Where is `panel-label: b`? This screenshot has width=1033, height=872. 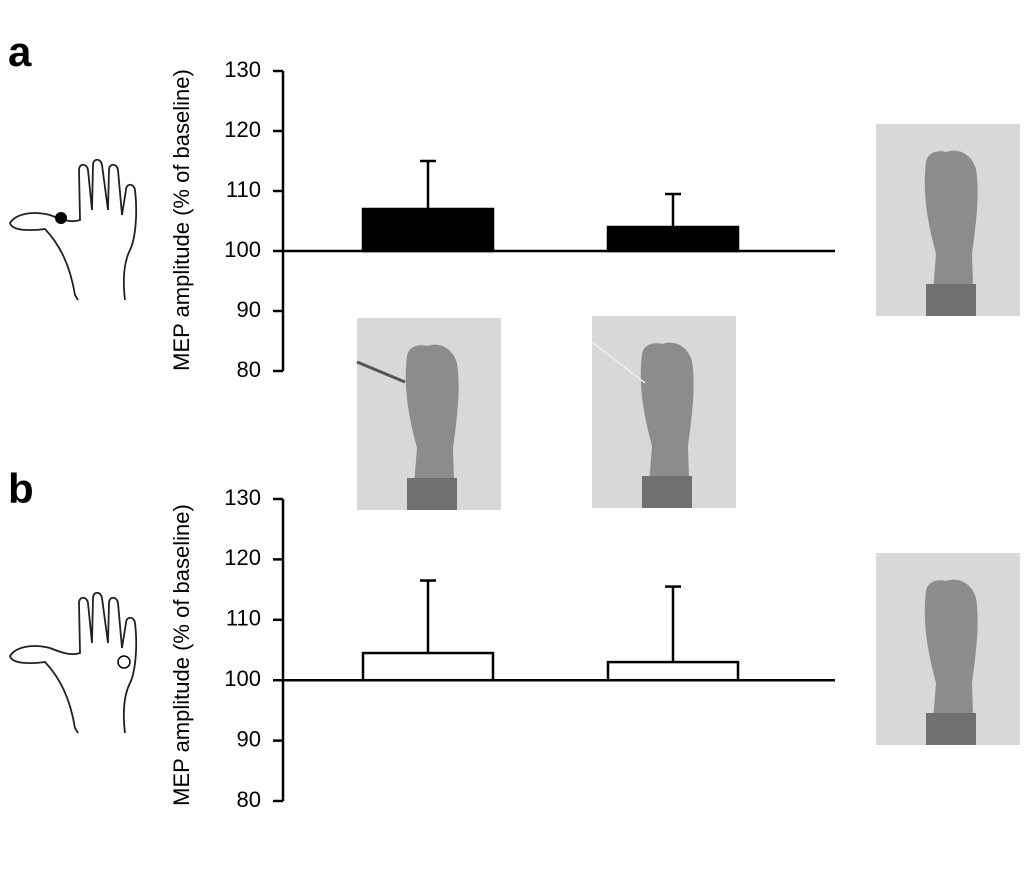 panel-label: b is located at coordinates (21, 488).